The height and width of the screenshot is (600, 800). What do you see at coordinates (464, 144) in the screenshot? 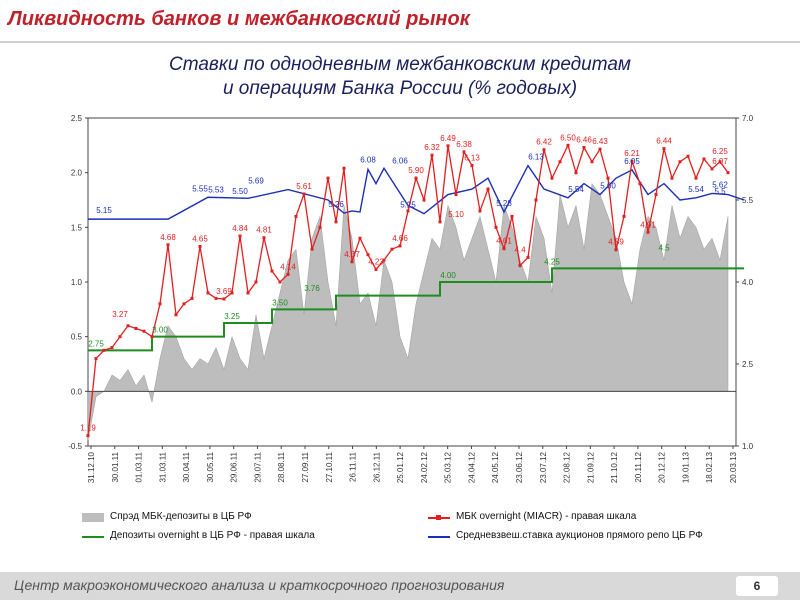
I see `data-label: 6.38` at bounding box center [464, 144].